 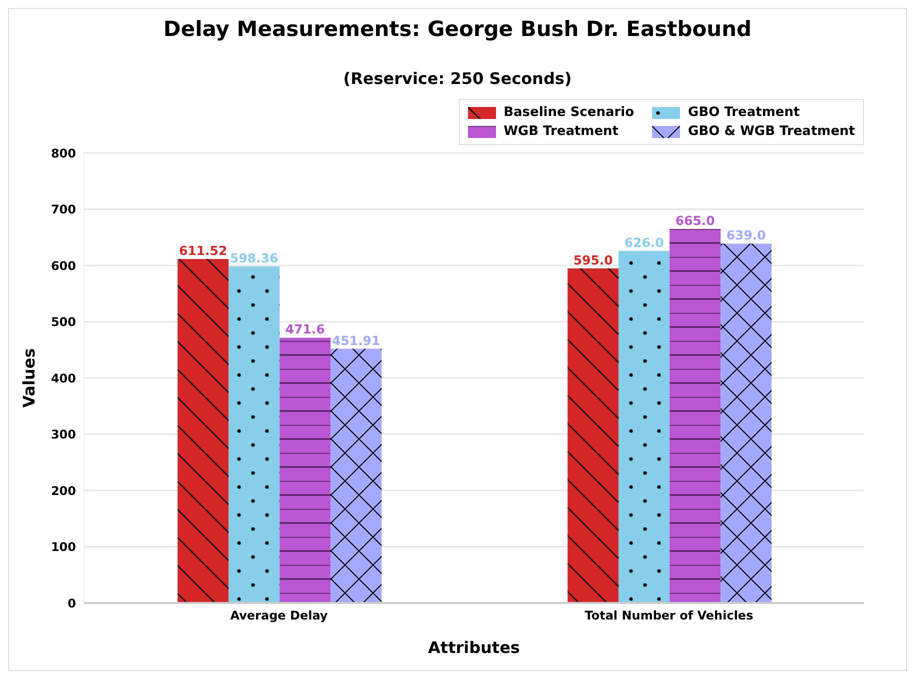 I want to click on legend-label: Baseline Scenario, so click(x=569, y=112).